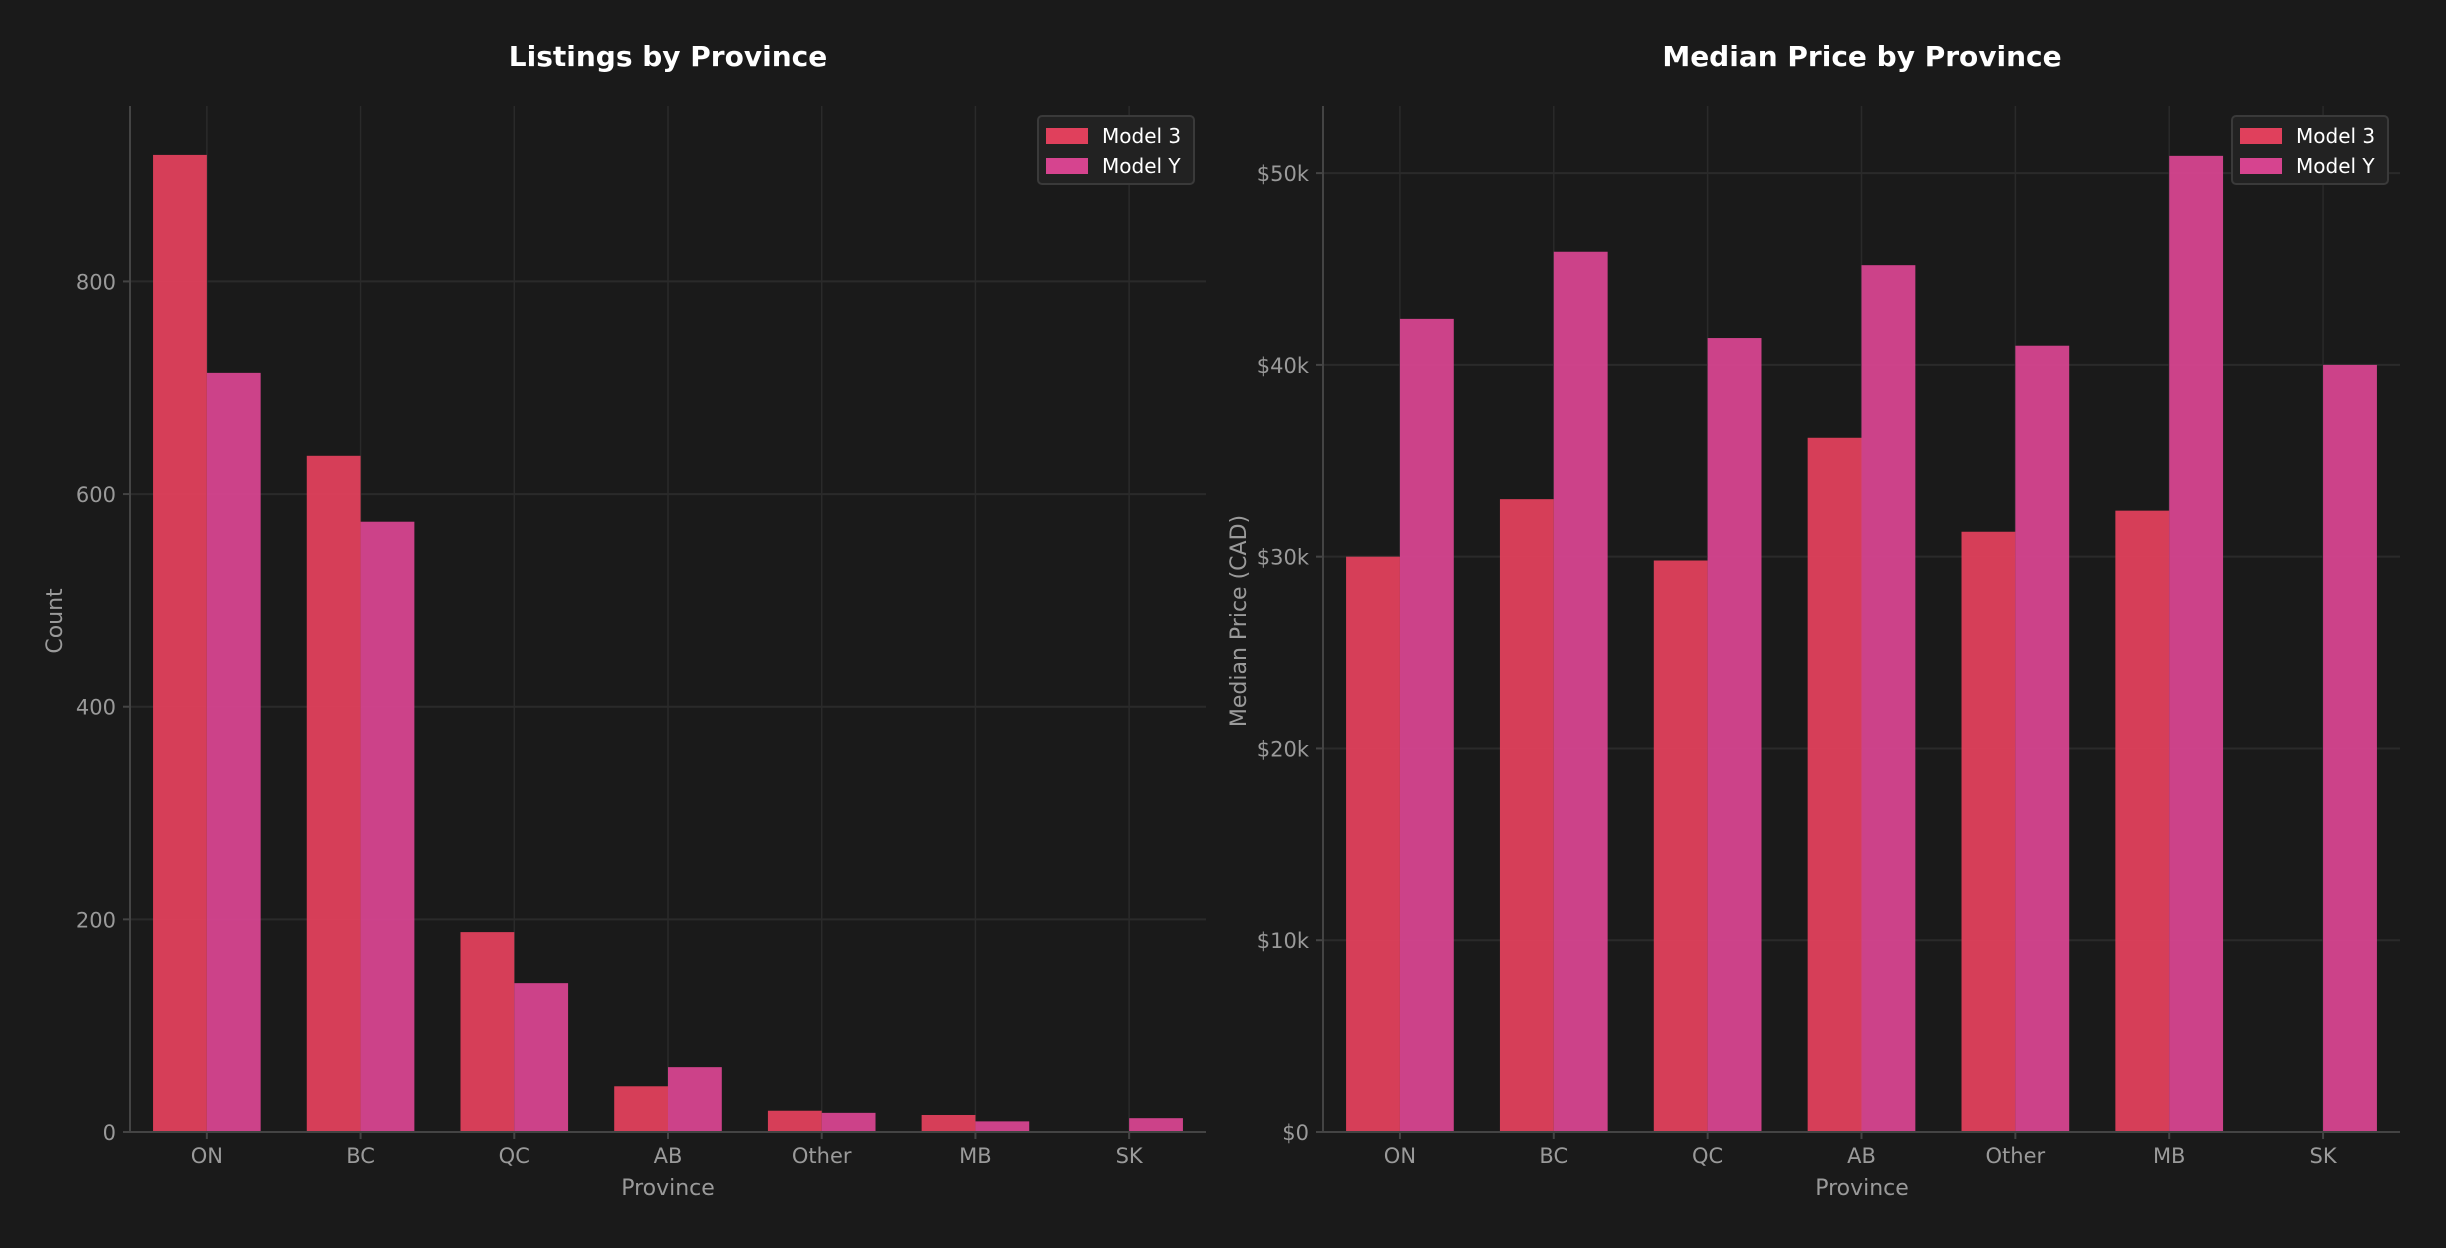 The height and width of the screenshot is (1248, 2446). I want to click on y-tick-label: 200, so click(96, 920).